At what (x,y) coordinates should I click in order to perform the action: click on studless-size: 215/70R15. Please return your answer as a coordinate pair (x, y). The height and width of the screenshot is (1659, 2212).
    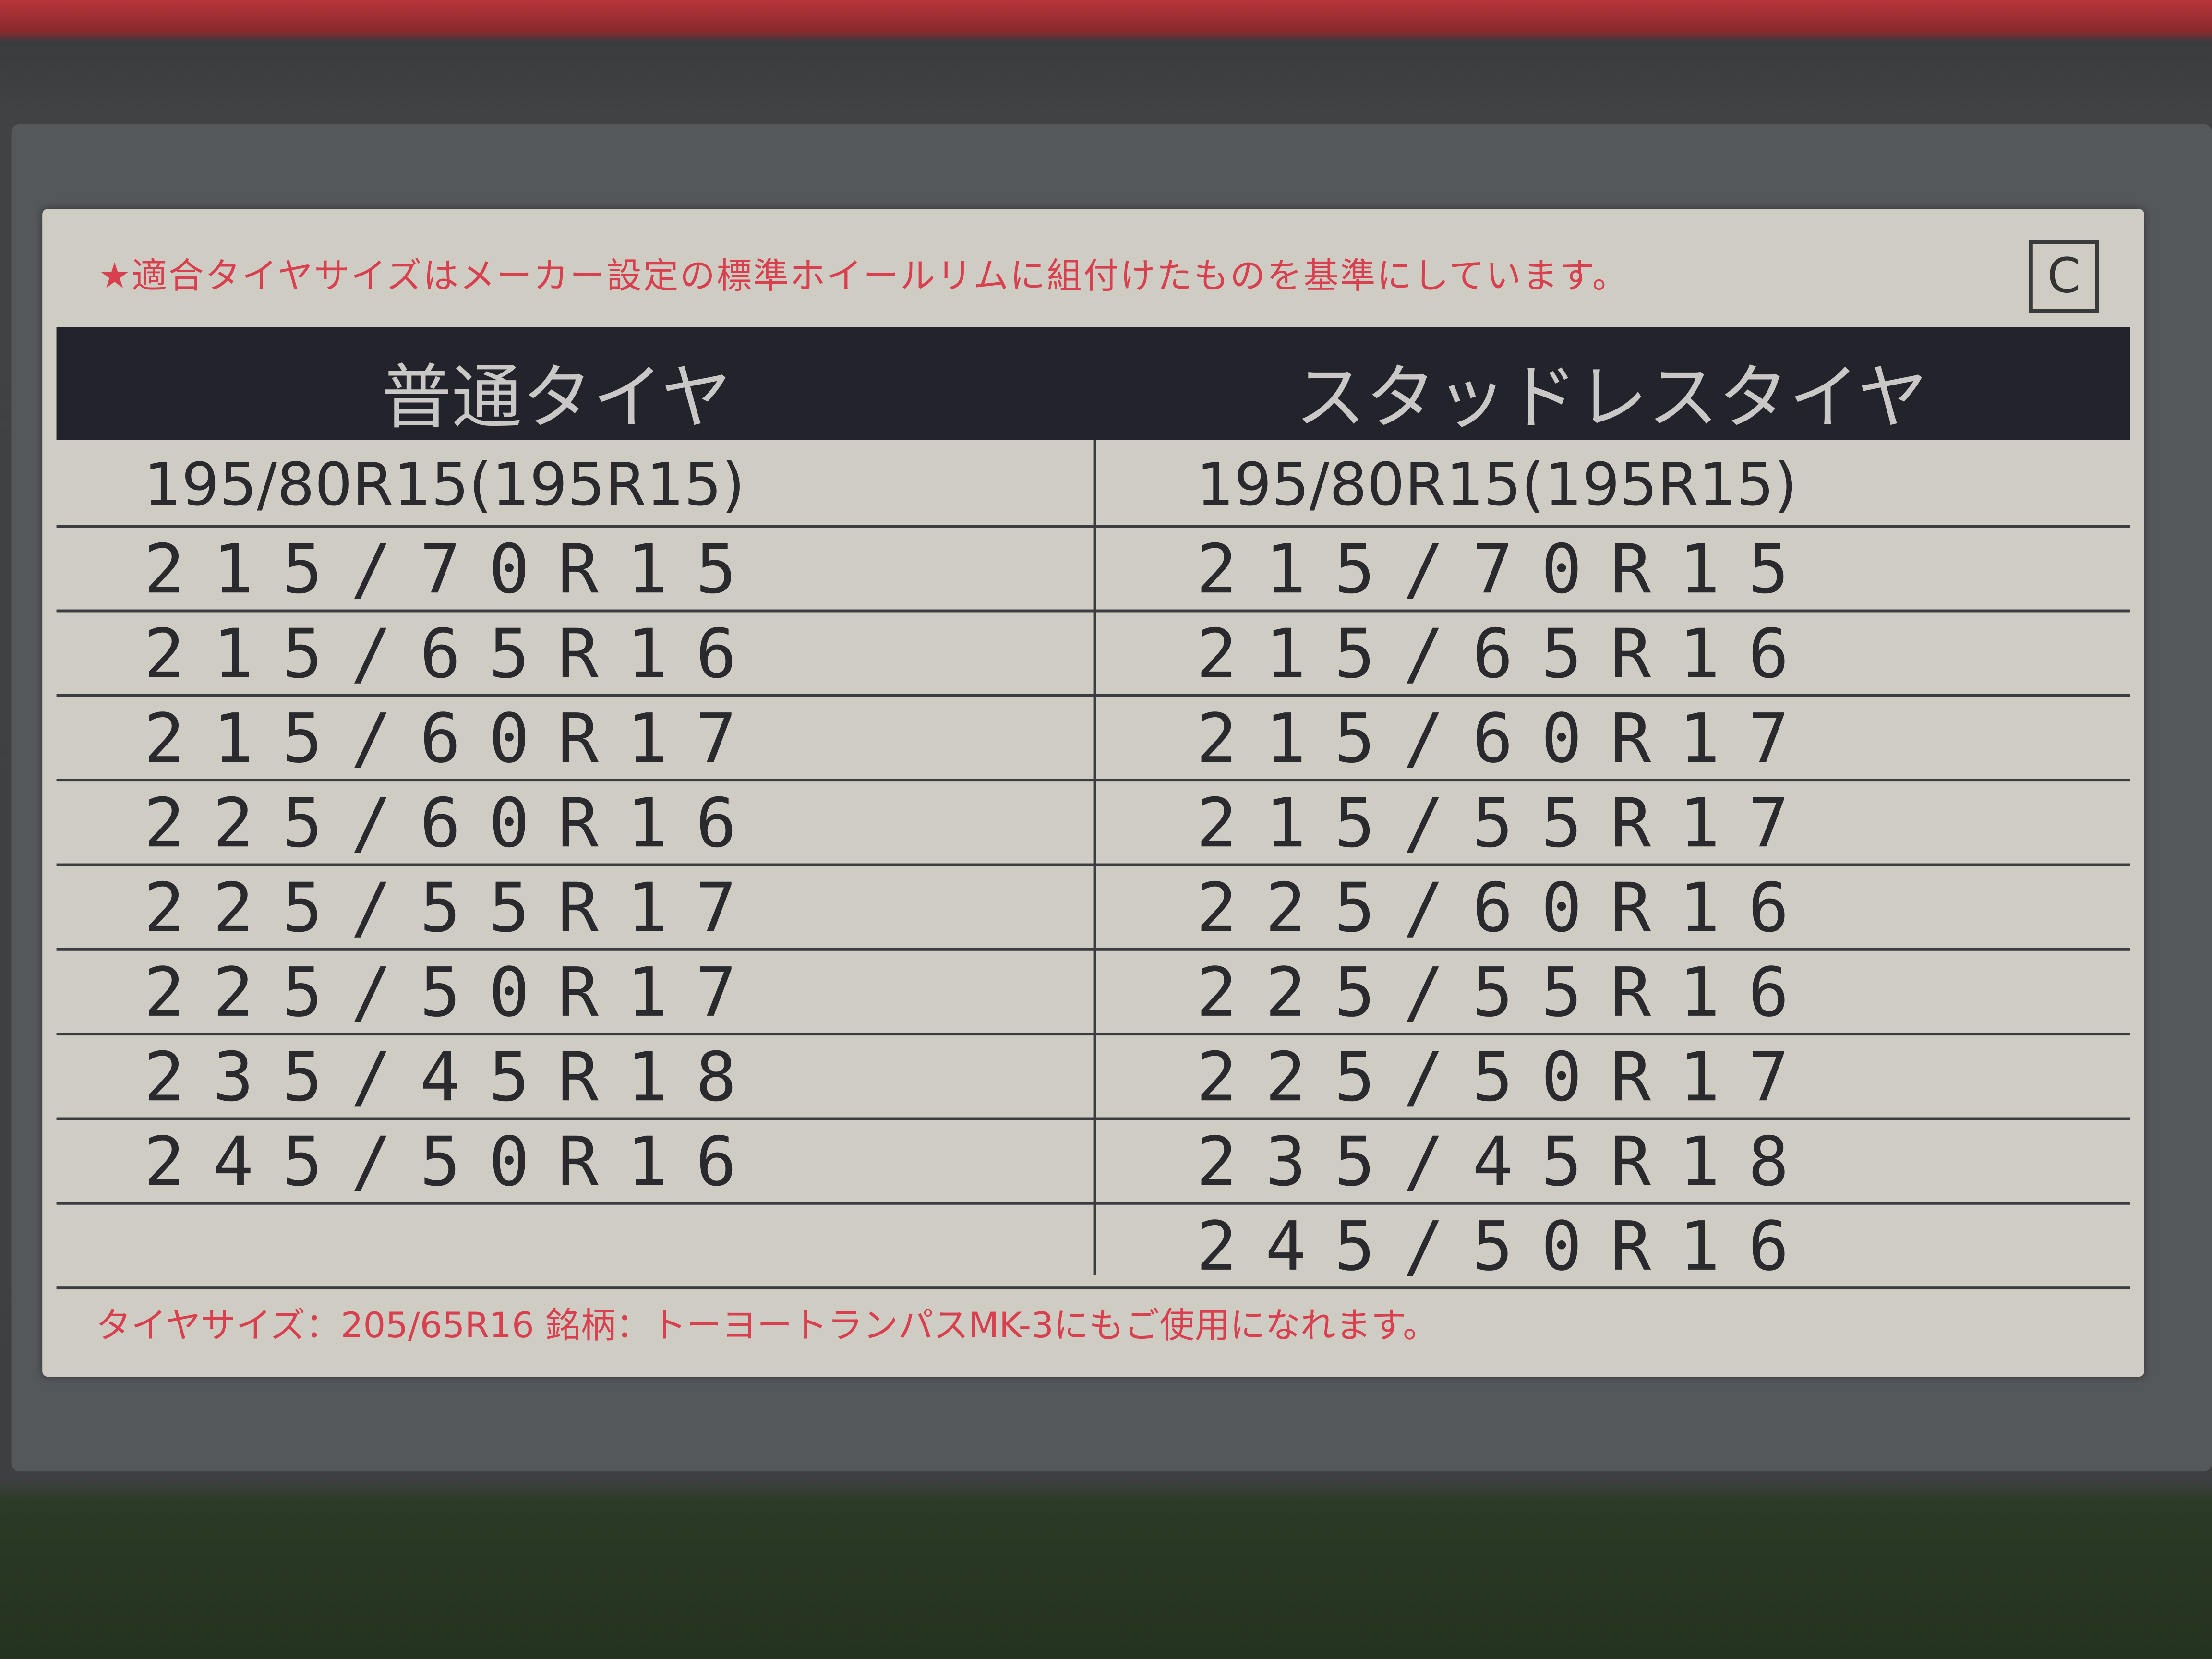
    Looking at the image, I should click on (1507, 570).